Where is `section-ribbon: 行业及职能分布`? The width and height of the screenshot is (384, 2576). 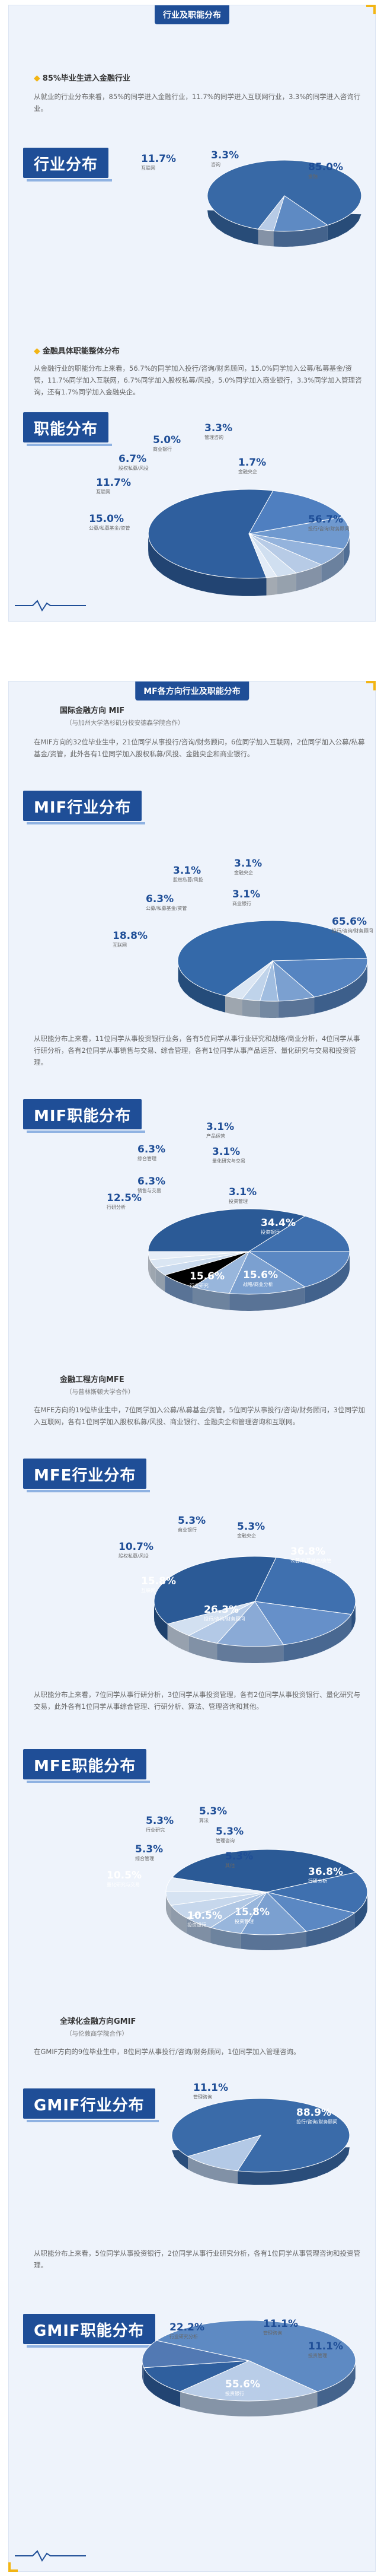
section-ribbon: 行业及职能分布 is located at coordinates (192, 14).